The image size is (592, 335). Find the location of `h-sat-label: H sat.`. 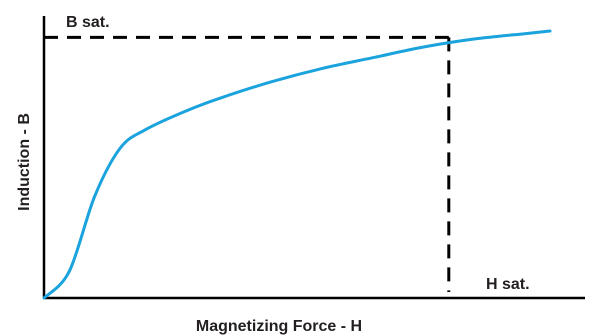

h-sat-label: H sat. is located at coordinates (508, 284).